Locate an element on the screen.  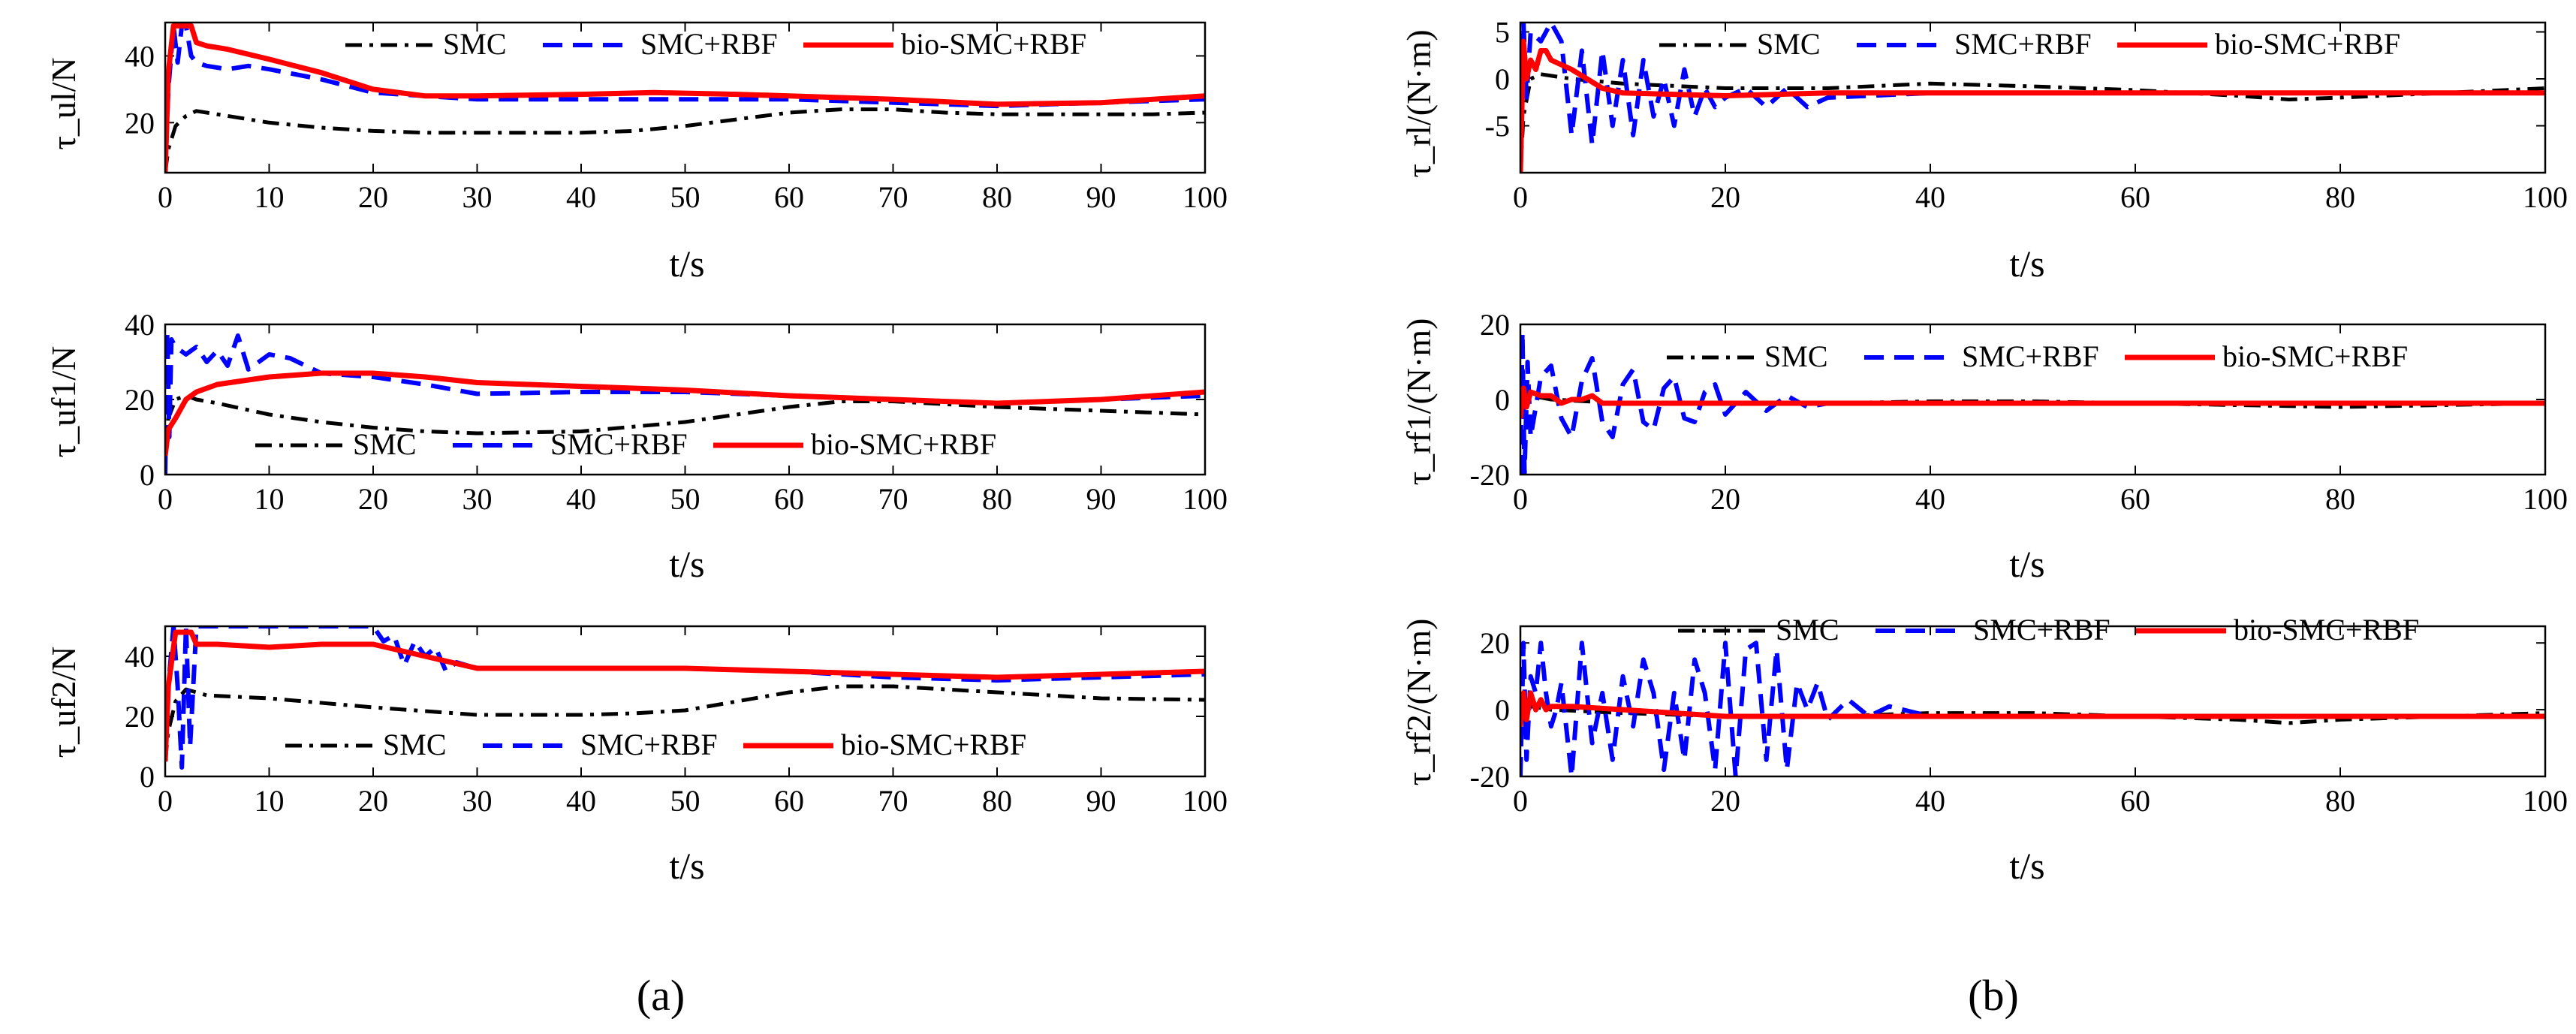
y-tick-label: -5 is located at coordinates (1497, 126).